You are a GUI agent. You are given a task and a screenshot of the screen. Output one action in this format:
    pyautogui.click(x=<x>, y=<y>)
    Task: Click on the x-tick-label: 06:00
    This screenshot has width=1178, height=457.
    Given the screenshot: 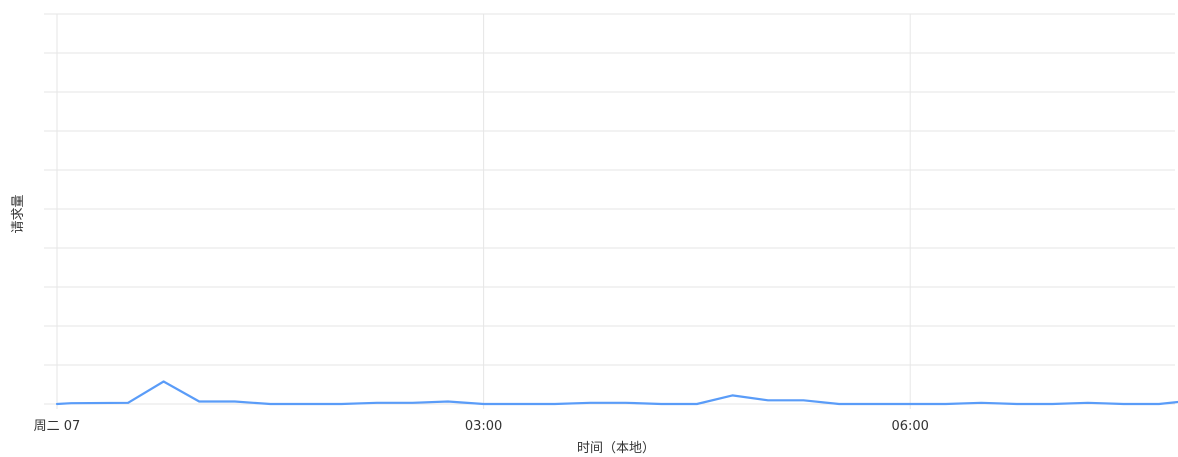 What is the action you would take?
    pyautogui.click(x=909, y=426)
    